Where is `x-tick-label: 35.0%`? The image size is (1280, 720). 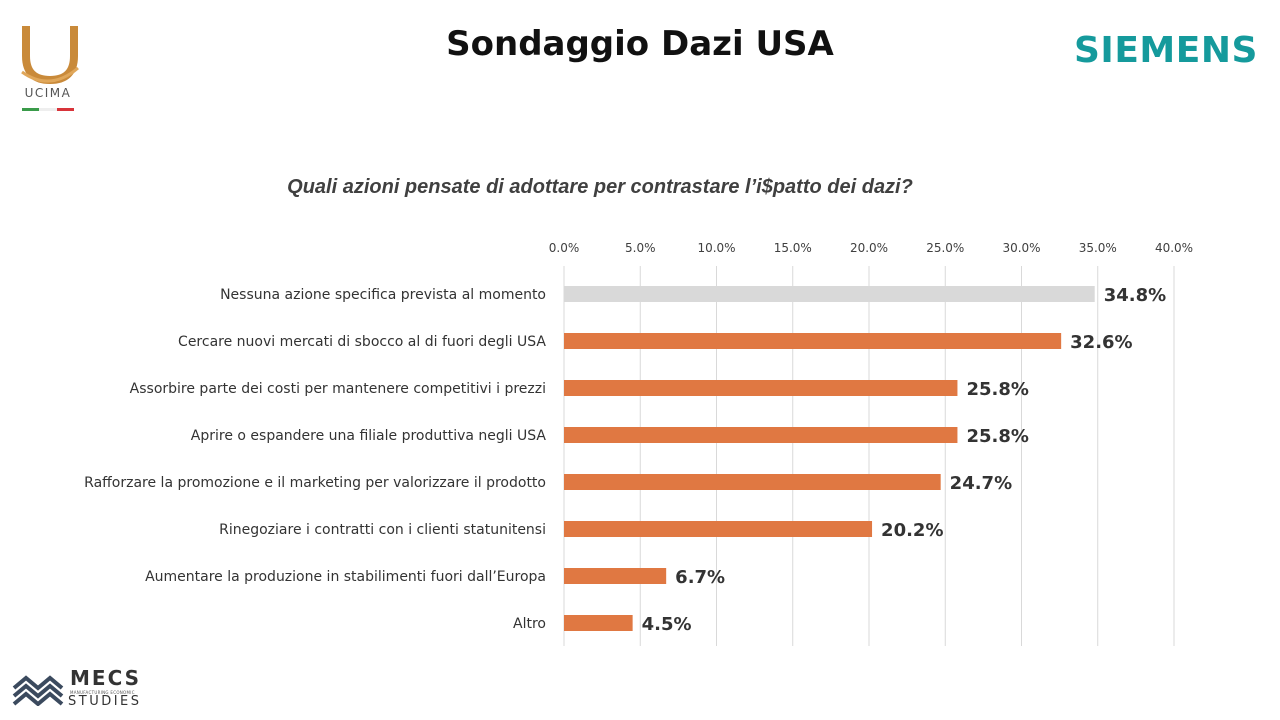
x-tick-label: 35.0% is located at coordinates (1098, 248).